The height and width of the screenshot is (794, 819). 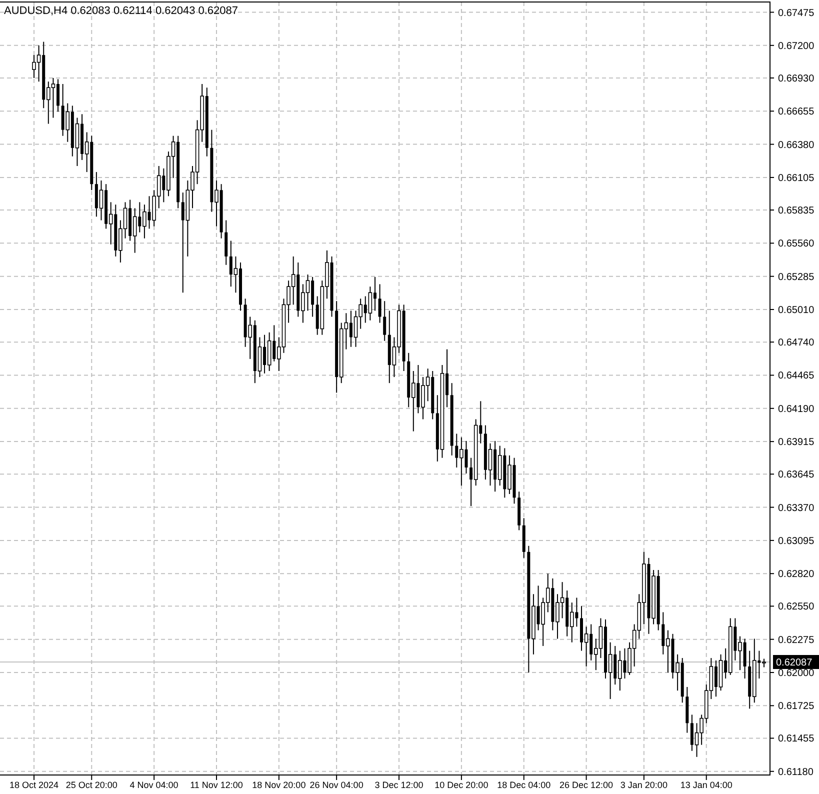 What do you see at coordinates (796, 277) in the screenshot?
I see `y-tick-label: 0.65285` at bounding box center [796, 277].